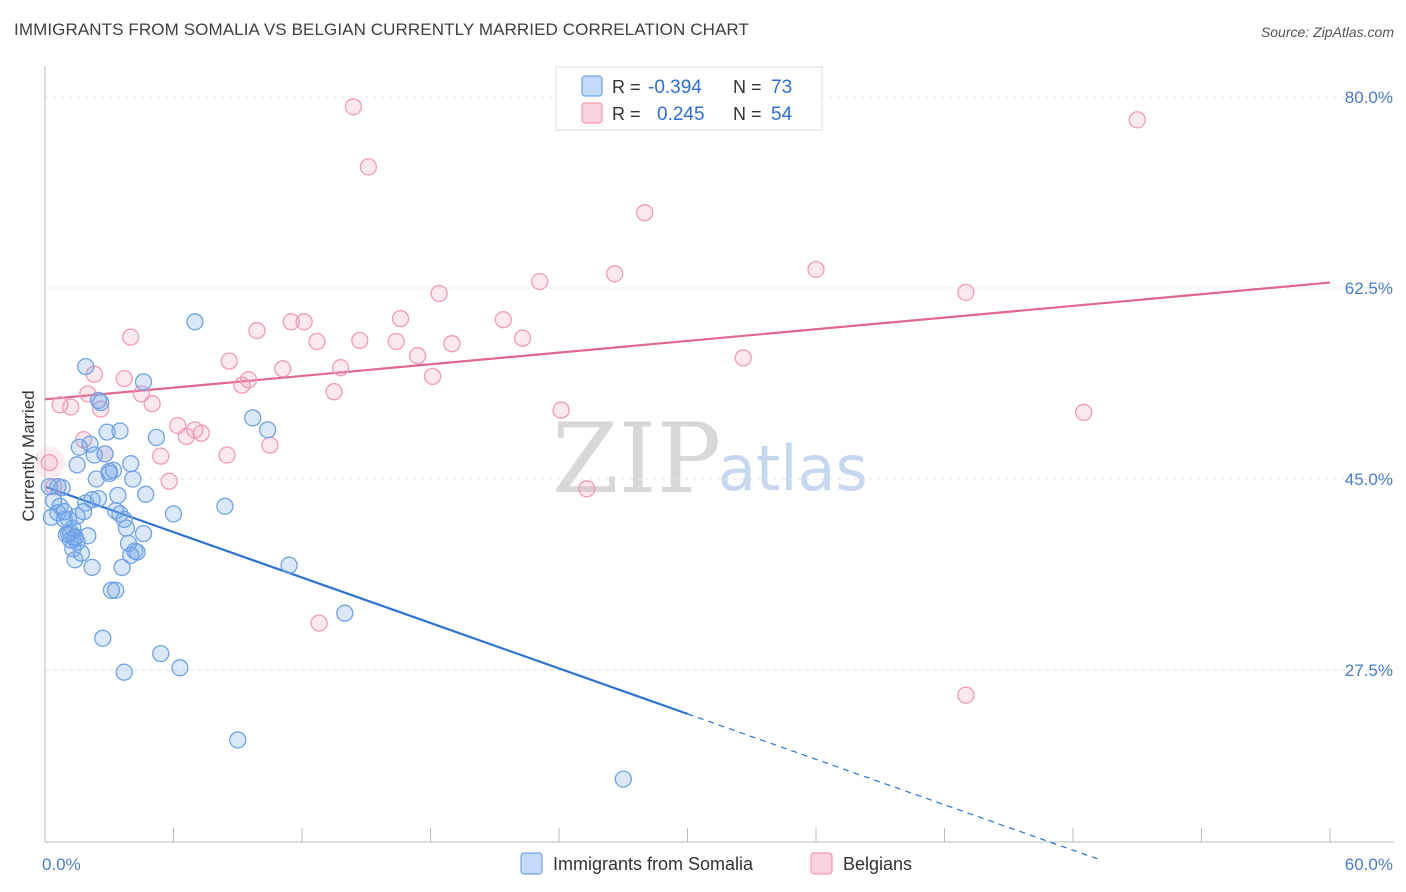  I want to click on legend-r-label-somalia: R =, so click(626, 87).